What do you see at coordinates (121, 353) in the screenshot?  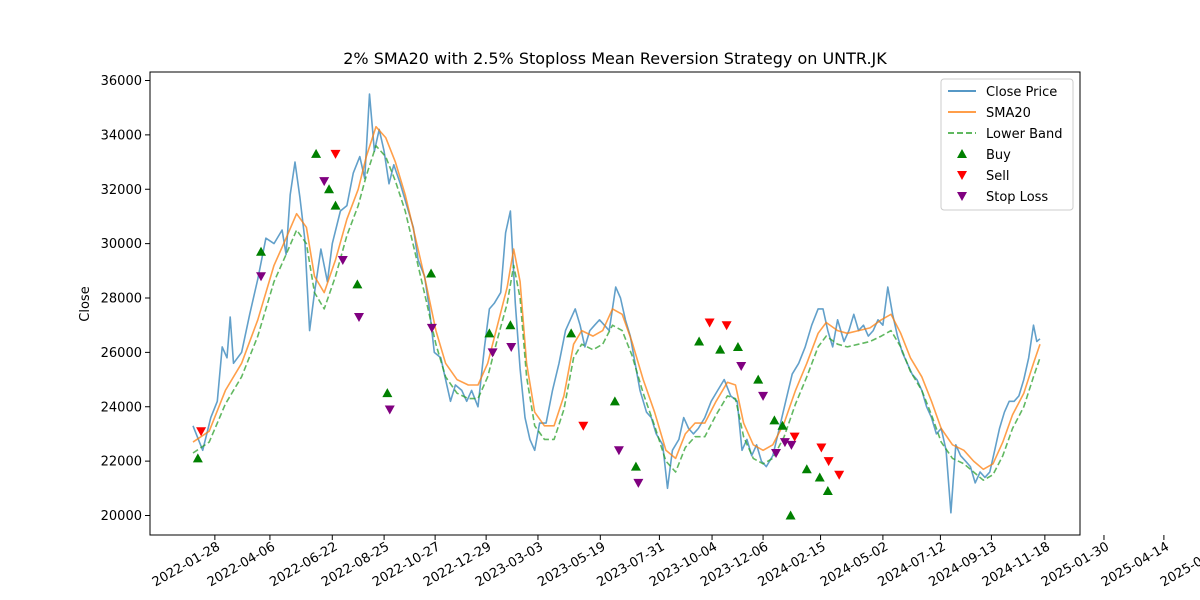 I see `y-tick-label: 26000` at bounding box center [121, 353].